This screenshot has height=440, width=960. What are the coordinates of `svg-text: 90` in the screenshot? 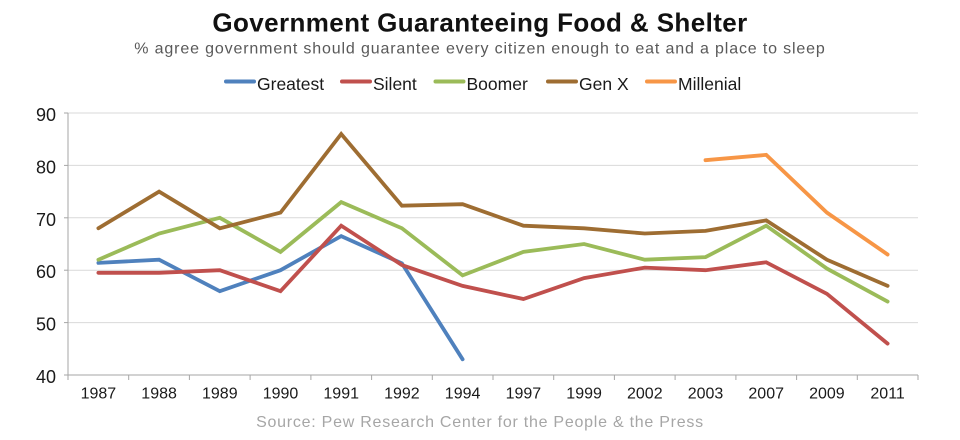 It's located at (46, 115).